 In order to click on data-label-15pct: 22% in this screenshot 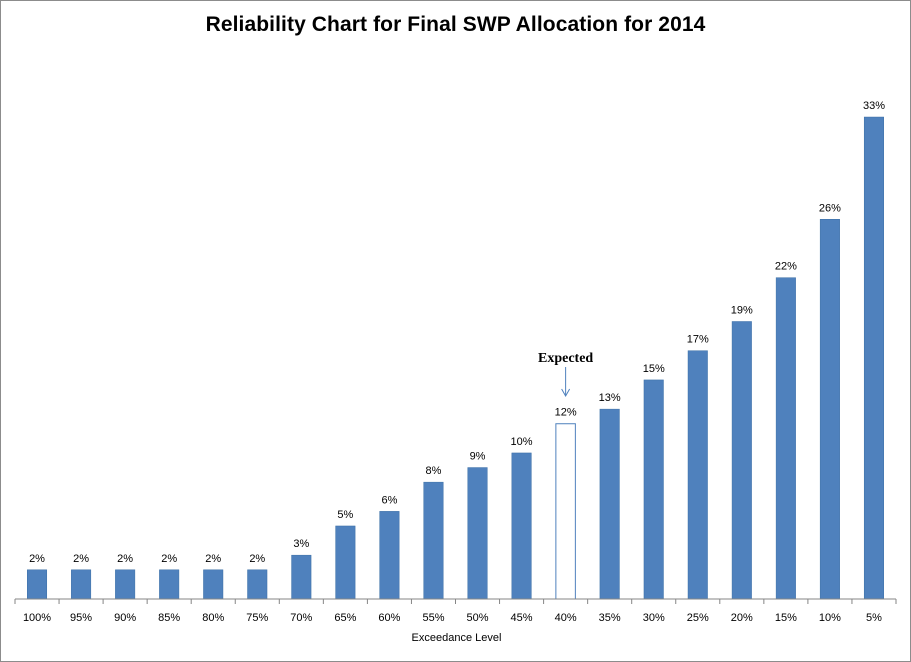, I will do `click(786, 267)`.